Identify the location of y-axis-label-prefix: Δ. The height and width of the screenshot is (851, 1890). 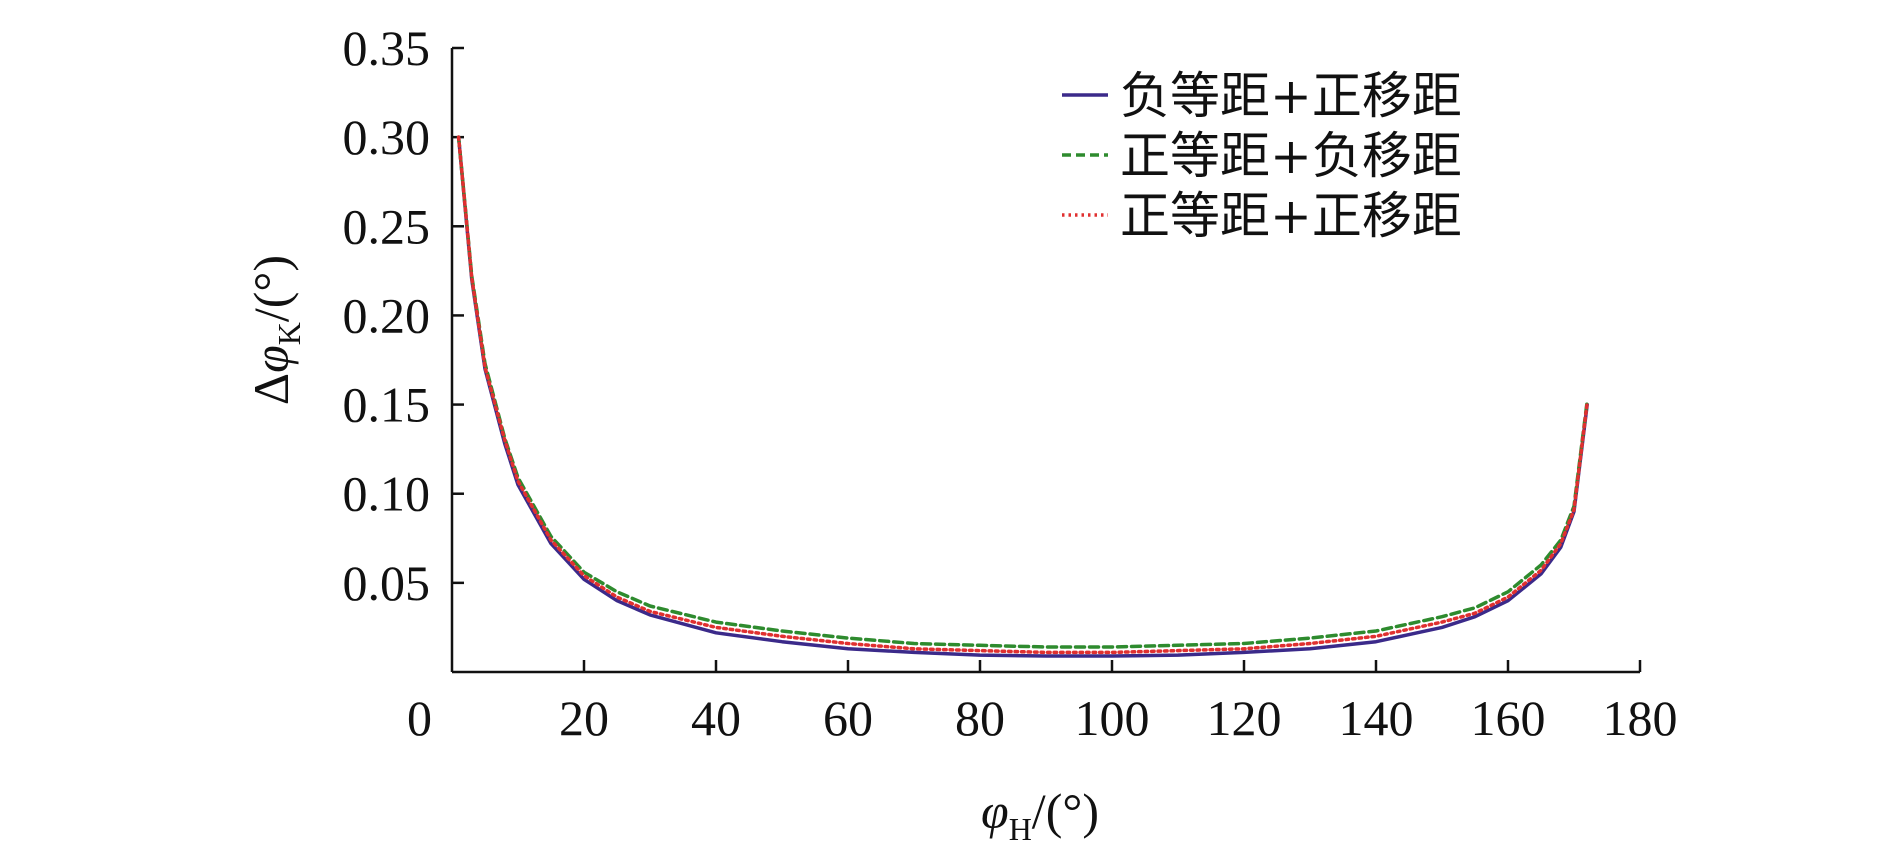
(271, 389).